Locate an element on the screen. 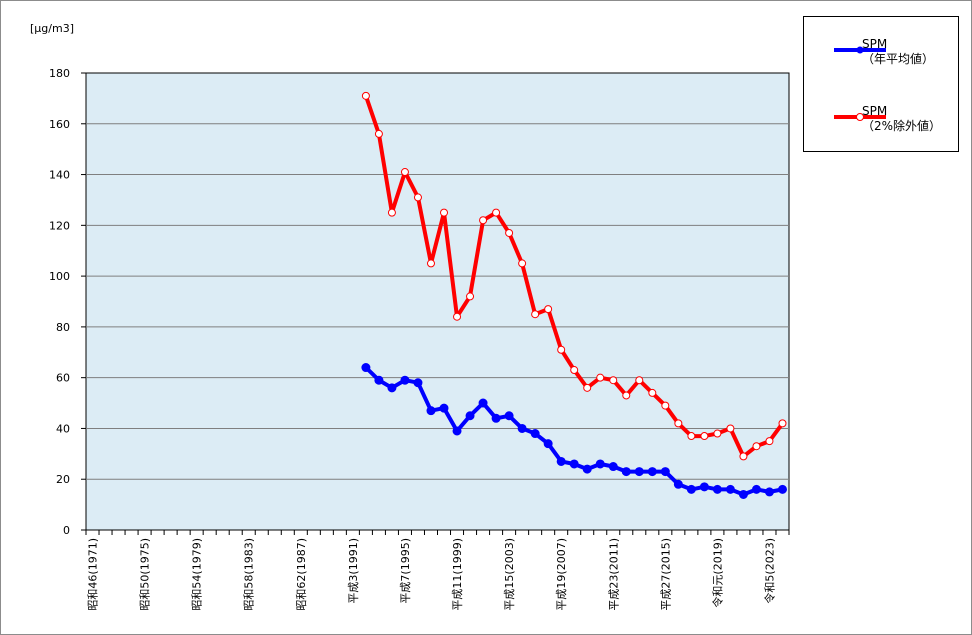  data-point-1-1999 is located at coordinates (457, 316).